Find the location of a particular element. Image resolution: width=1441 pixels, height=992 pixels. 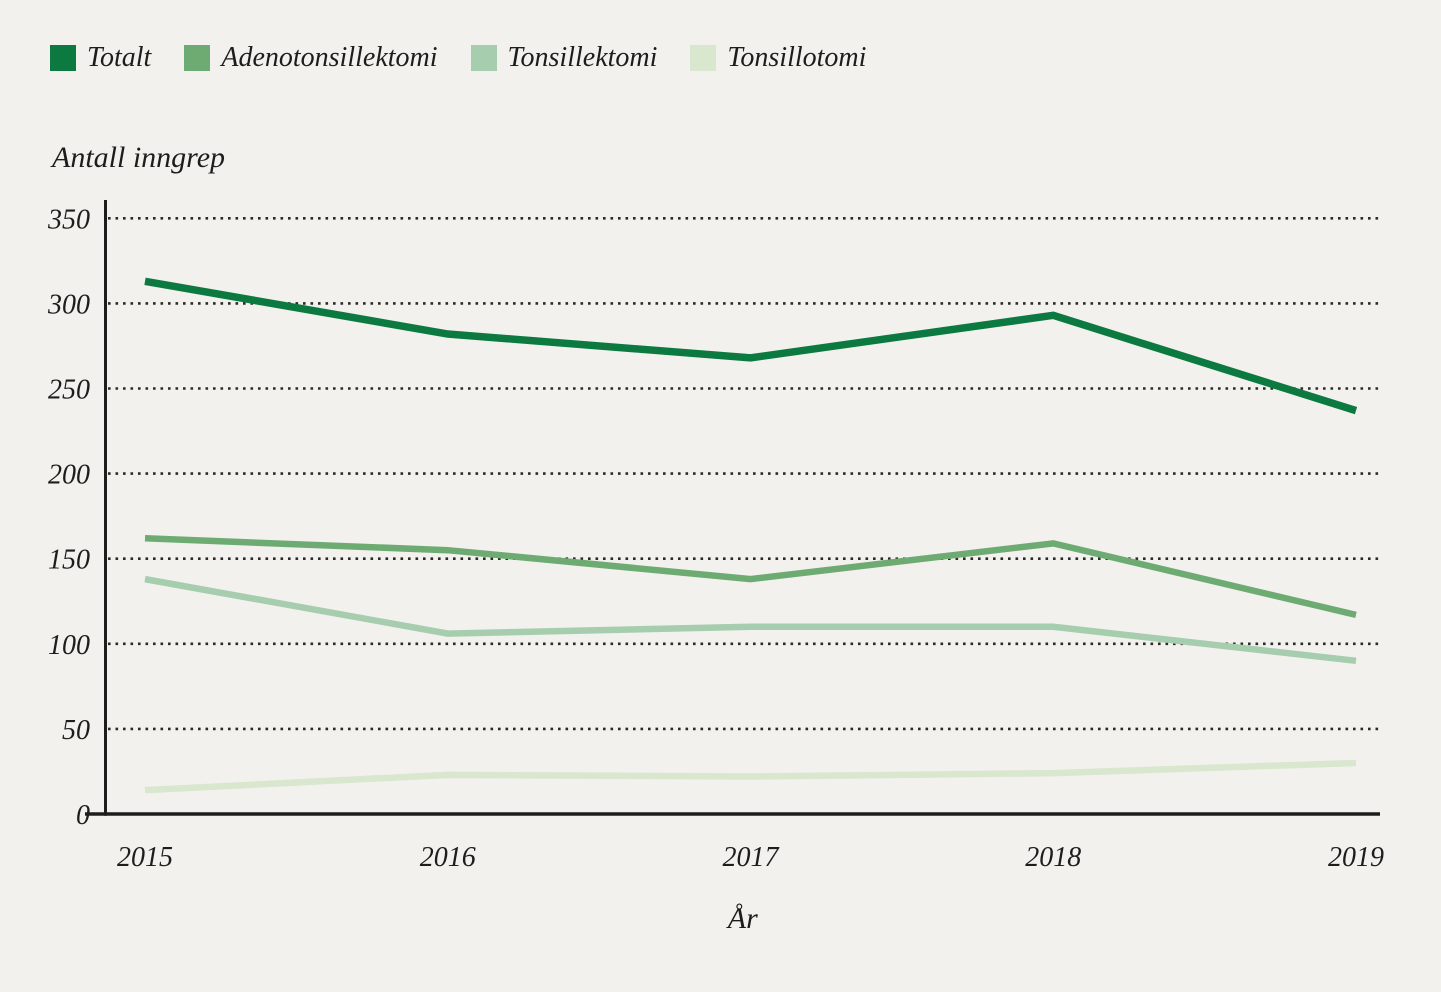

legend-swatch-totalt-icon is located at coordinates (63, 58).